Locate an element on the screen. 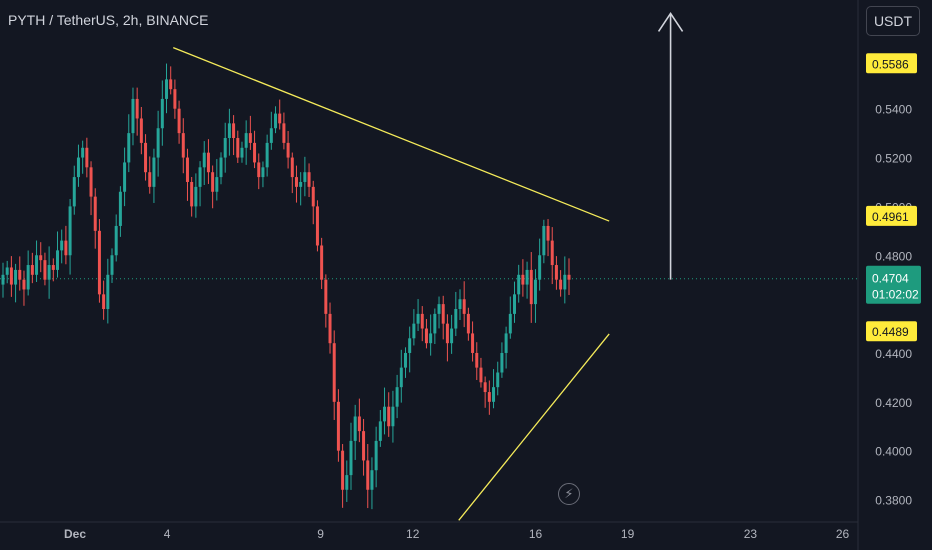 This screenshot has width=932, height=550. resistance-trendline is located at coordinates (391, 134).